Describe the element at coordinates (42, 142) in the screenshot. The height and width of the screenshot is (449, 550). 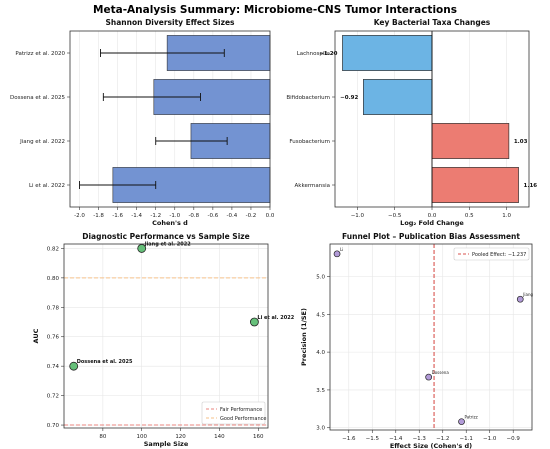
I see `y-tick-label: Jiang et al. 2022` at that location.